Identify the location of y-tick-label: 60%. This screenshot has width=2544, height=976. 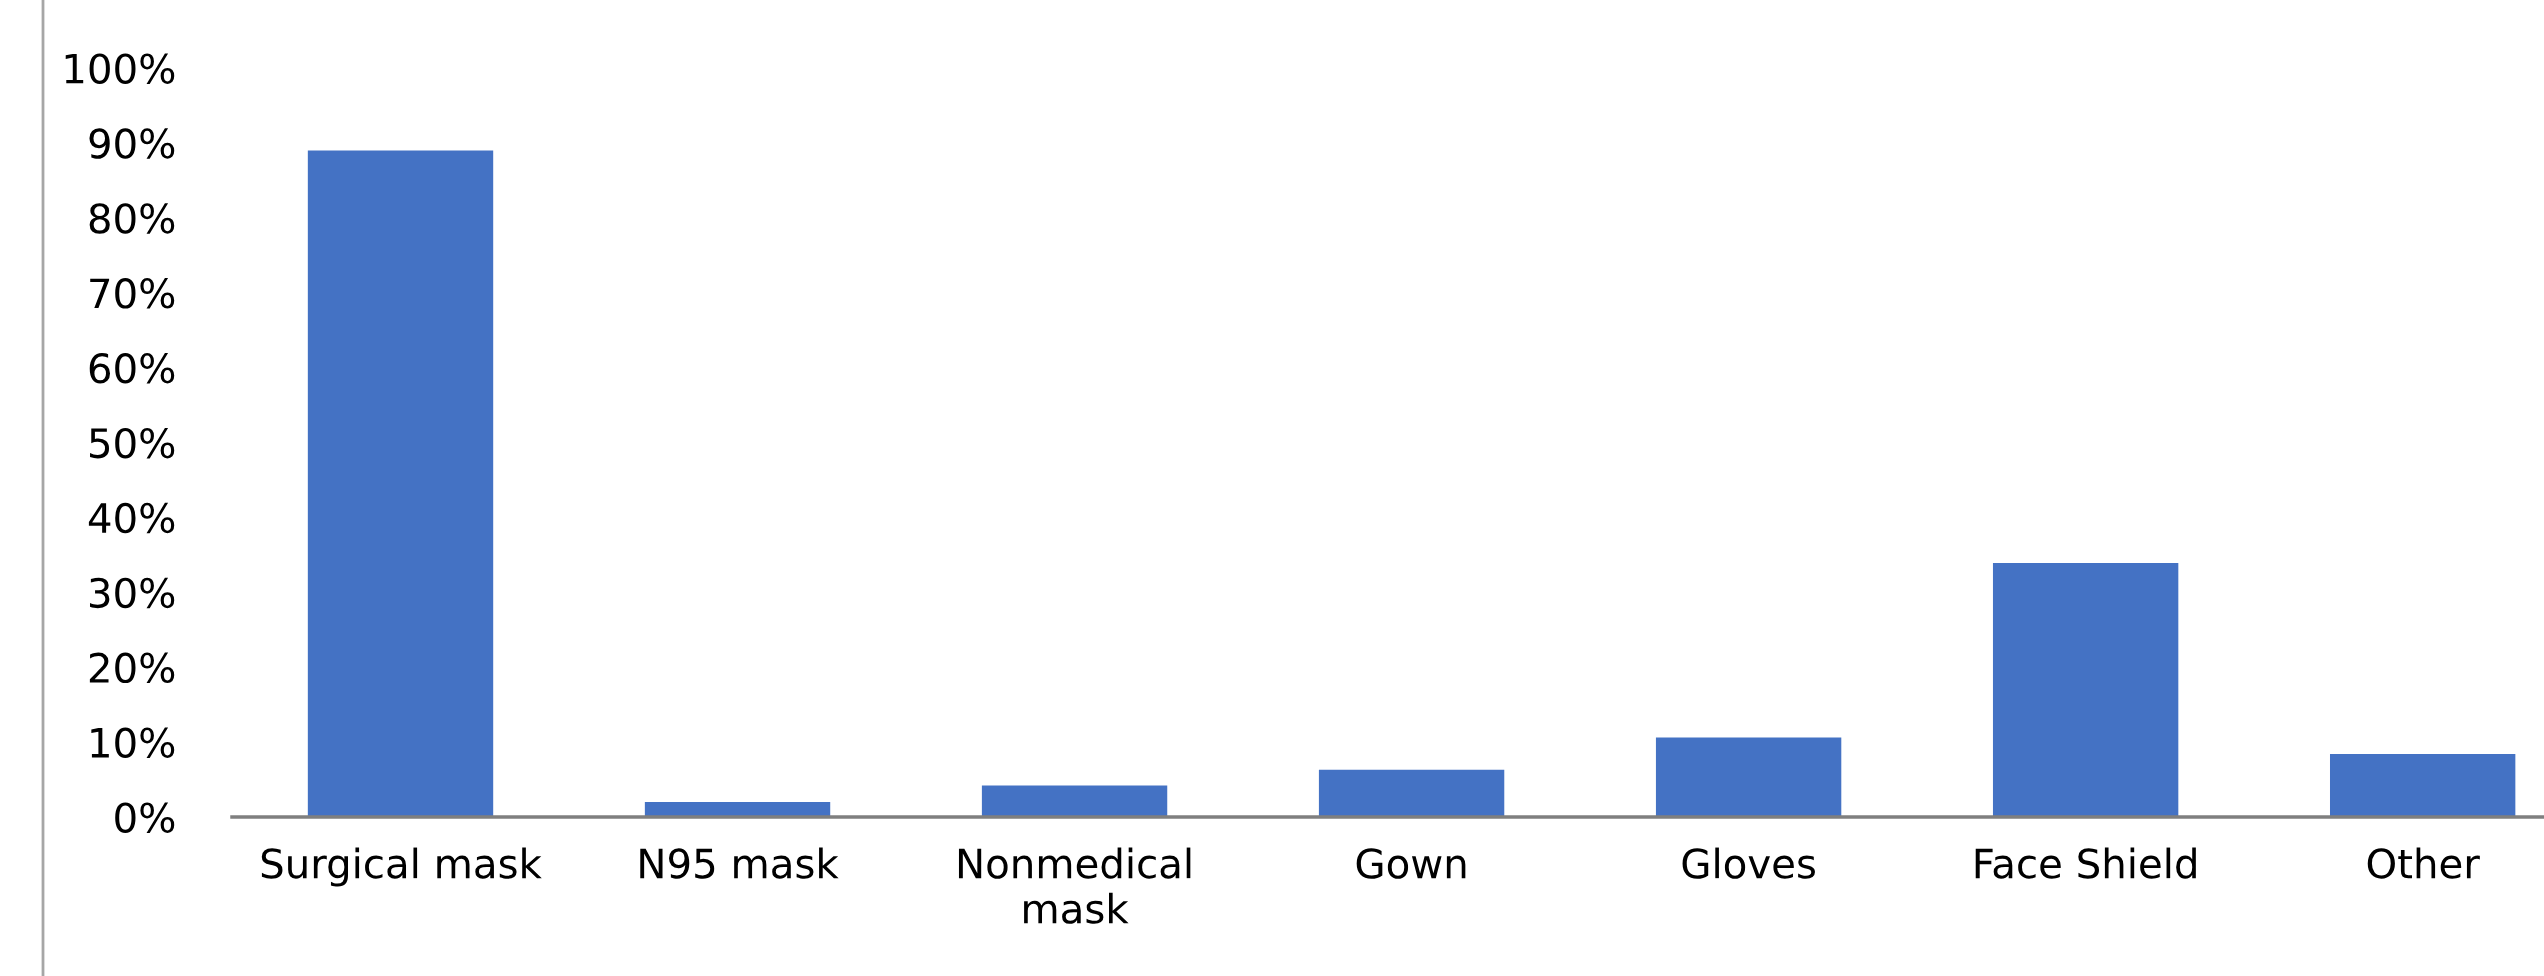
(132, 368).